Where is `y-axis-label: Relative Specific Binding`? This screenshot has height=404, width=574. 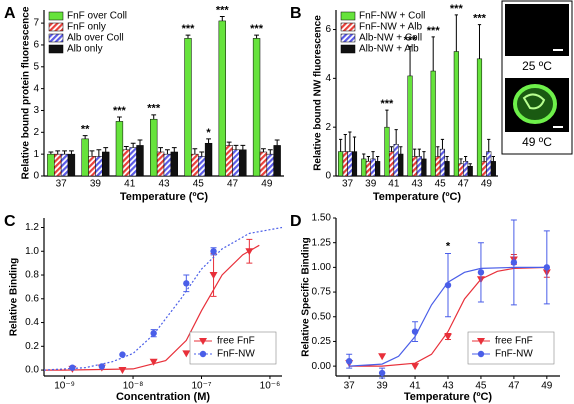 y-axis-label: Relative Specific Binding is located at coordinates (306, 296).